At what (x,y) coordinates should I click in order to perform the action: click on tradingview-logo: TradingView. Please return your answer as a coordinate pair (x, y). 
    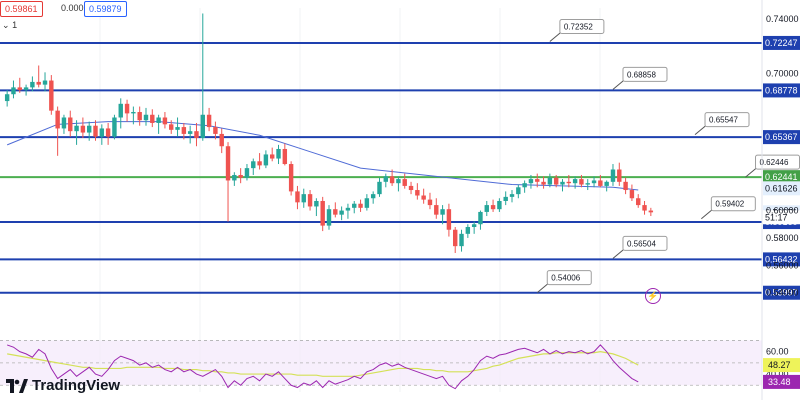
    Looking at the image, I should click on (63, 385).